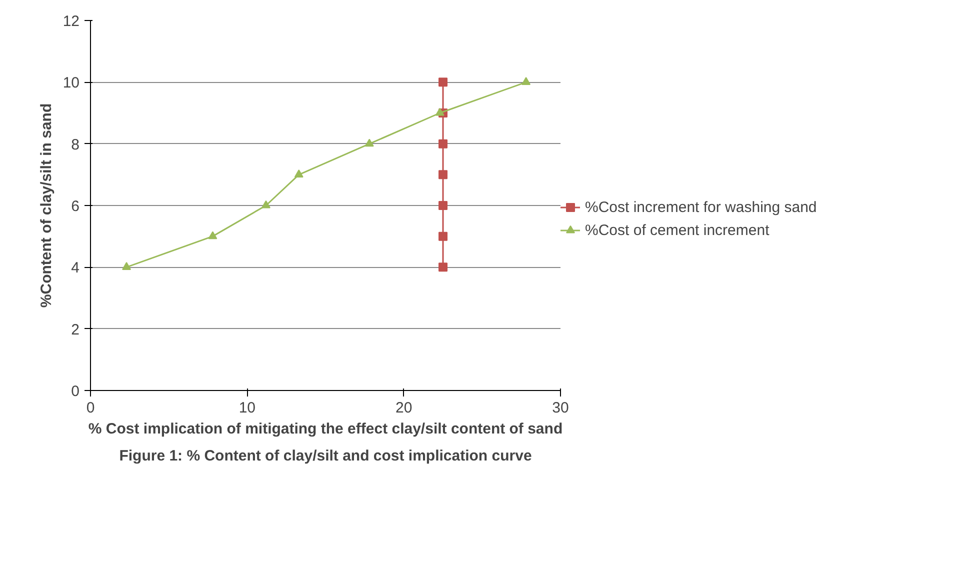 The image size is (958, 581). Describe the element at coordinates (247, 408) in the screenshot. I see `x-tick-label: 10` at that location.